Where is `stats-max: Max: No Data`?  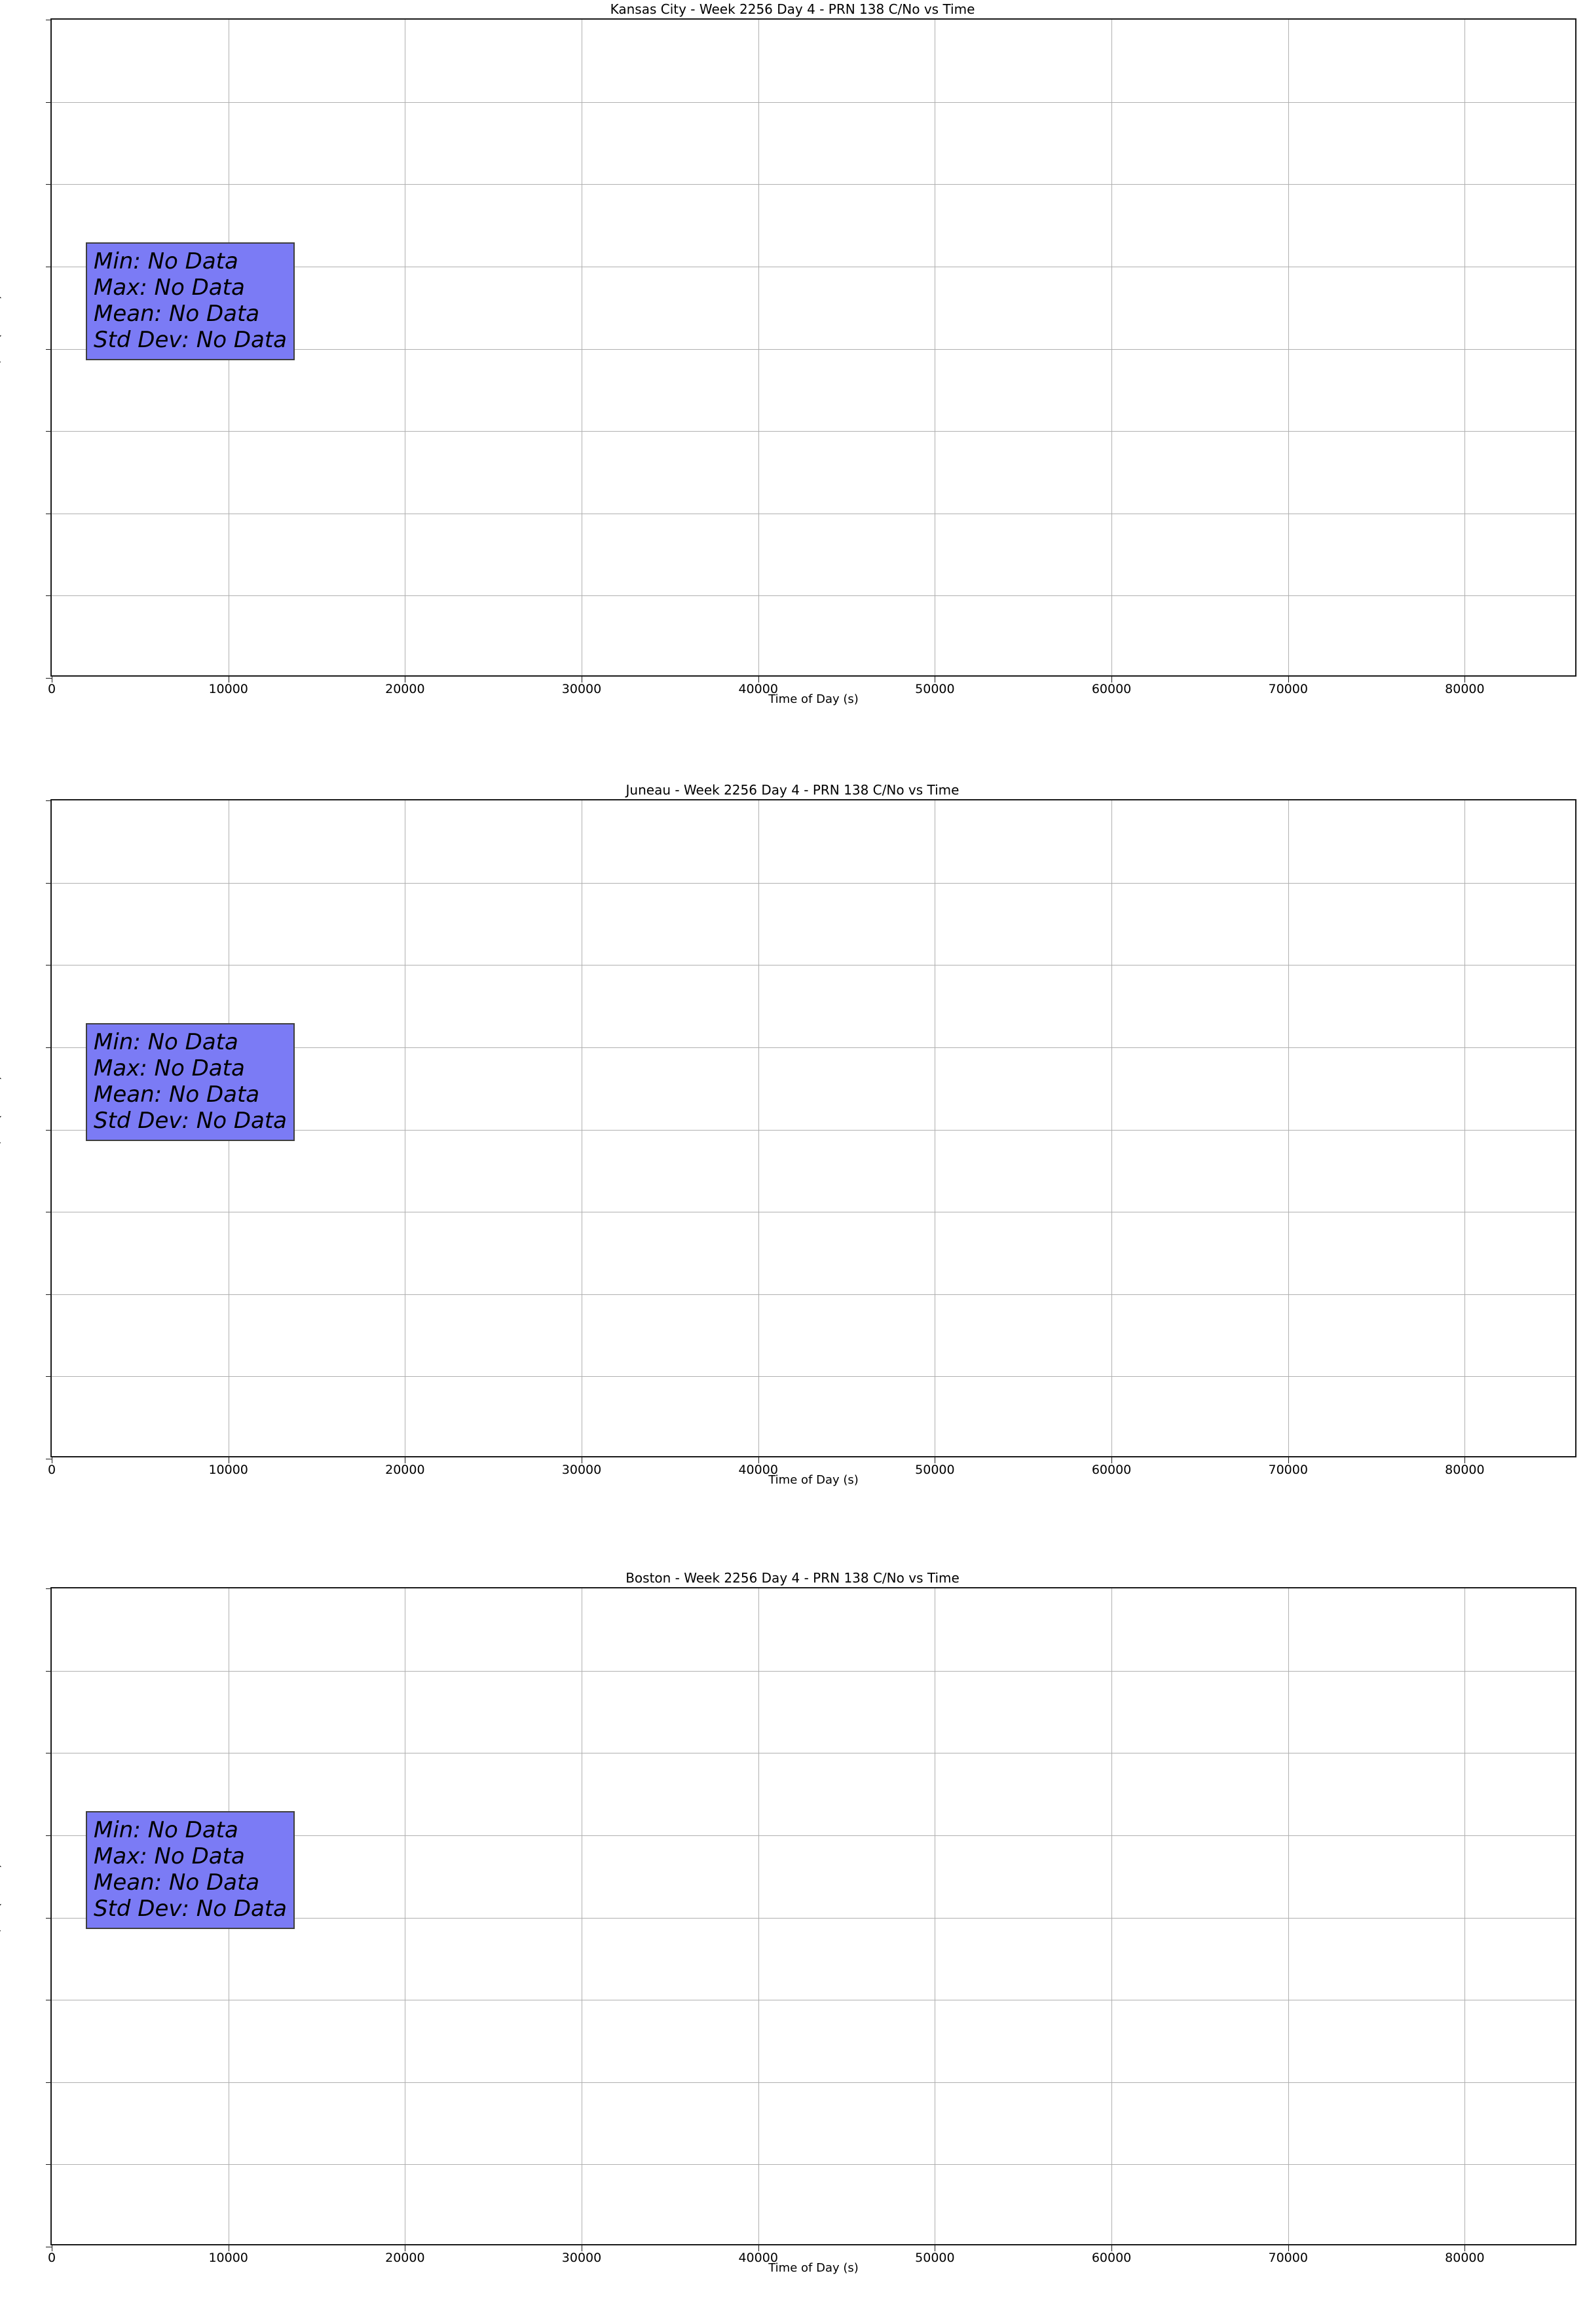 stats-max: Max: No Data is located at coordinates (169, 1856).